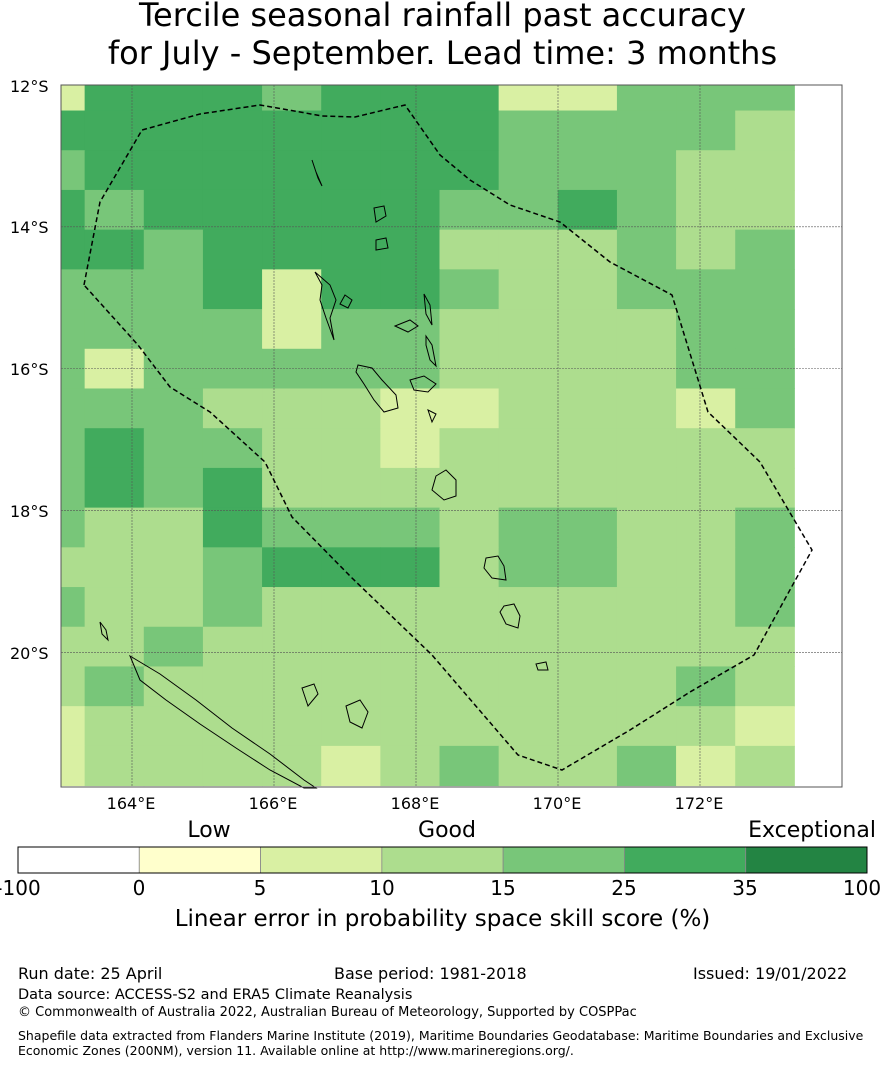  I want to click on lon-label: 170°E, so click(557, 803).